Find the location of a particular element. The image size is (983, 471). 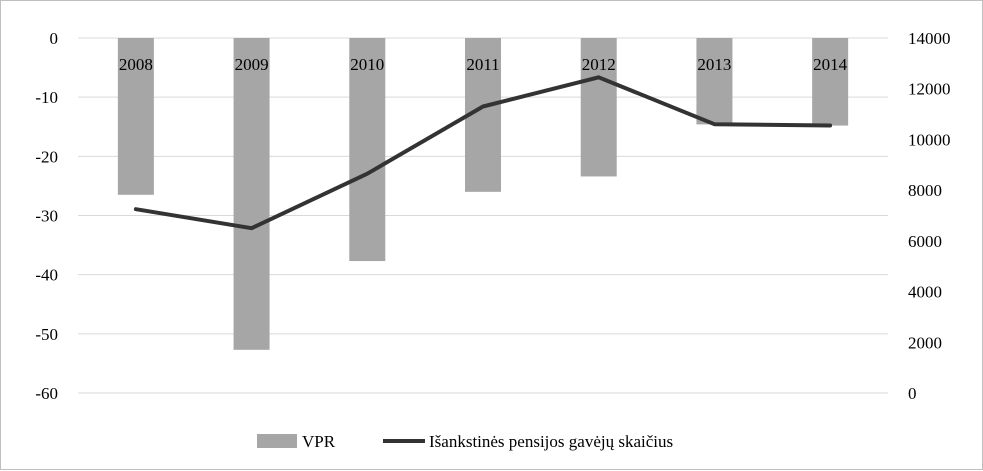

bar-vpr-2014 is located at coordinates (830, 82).